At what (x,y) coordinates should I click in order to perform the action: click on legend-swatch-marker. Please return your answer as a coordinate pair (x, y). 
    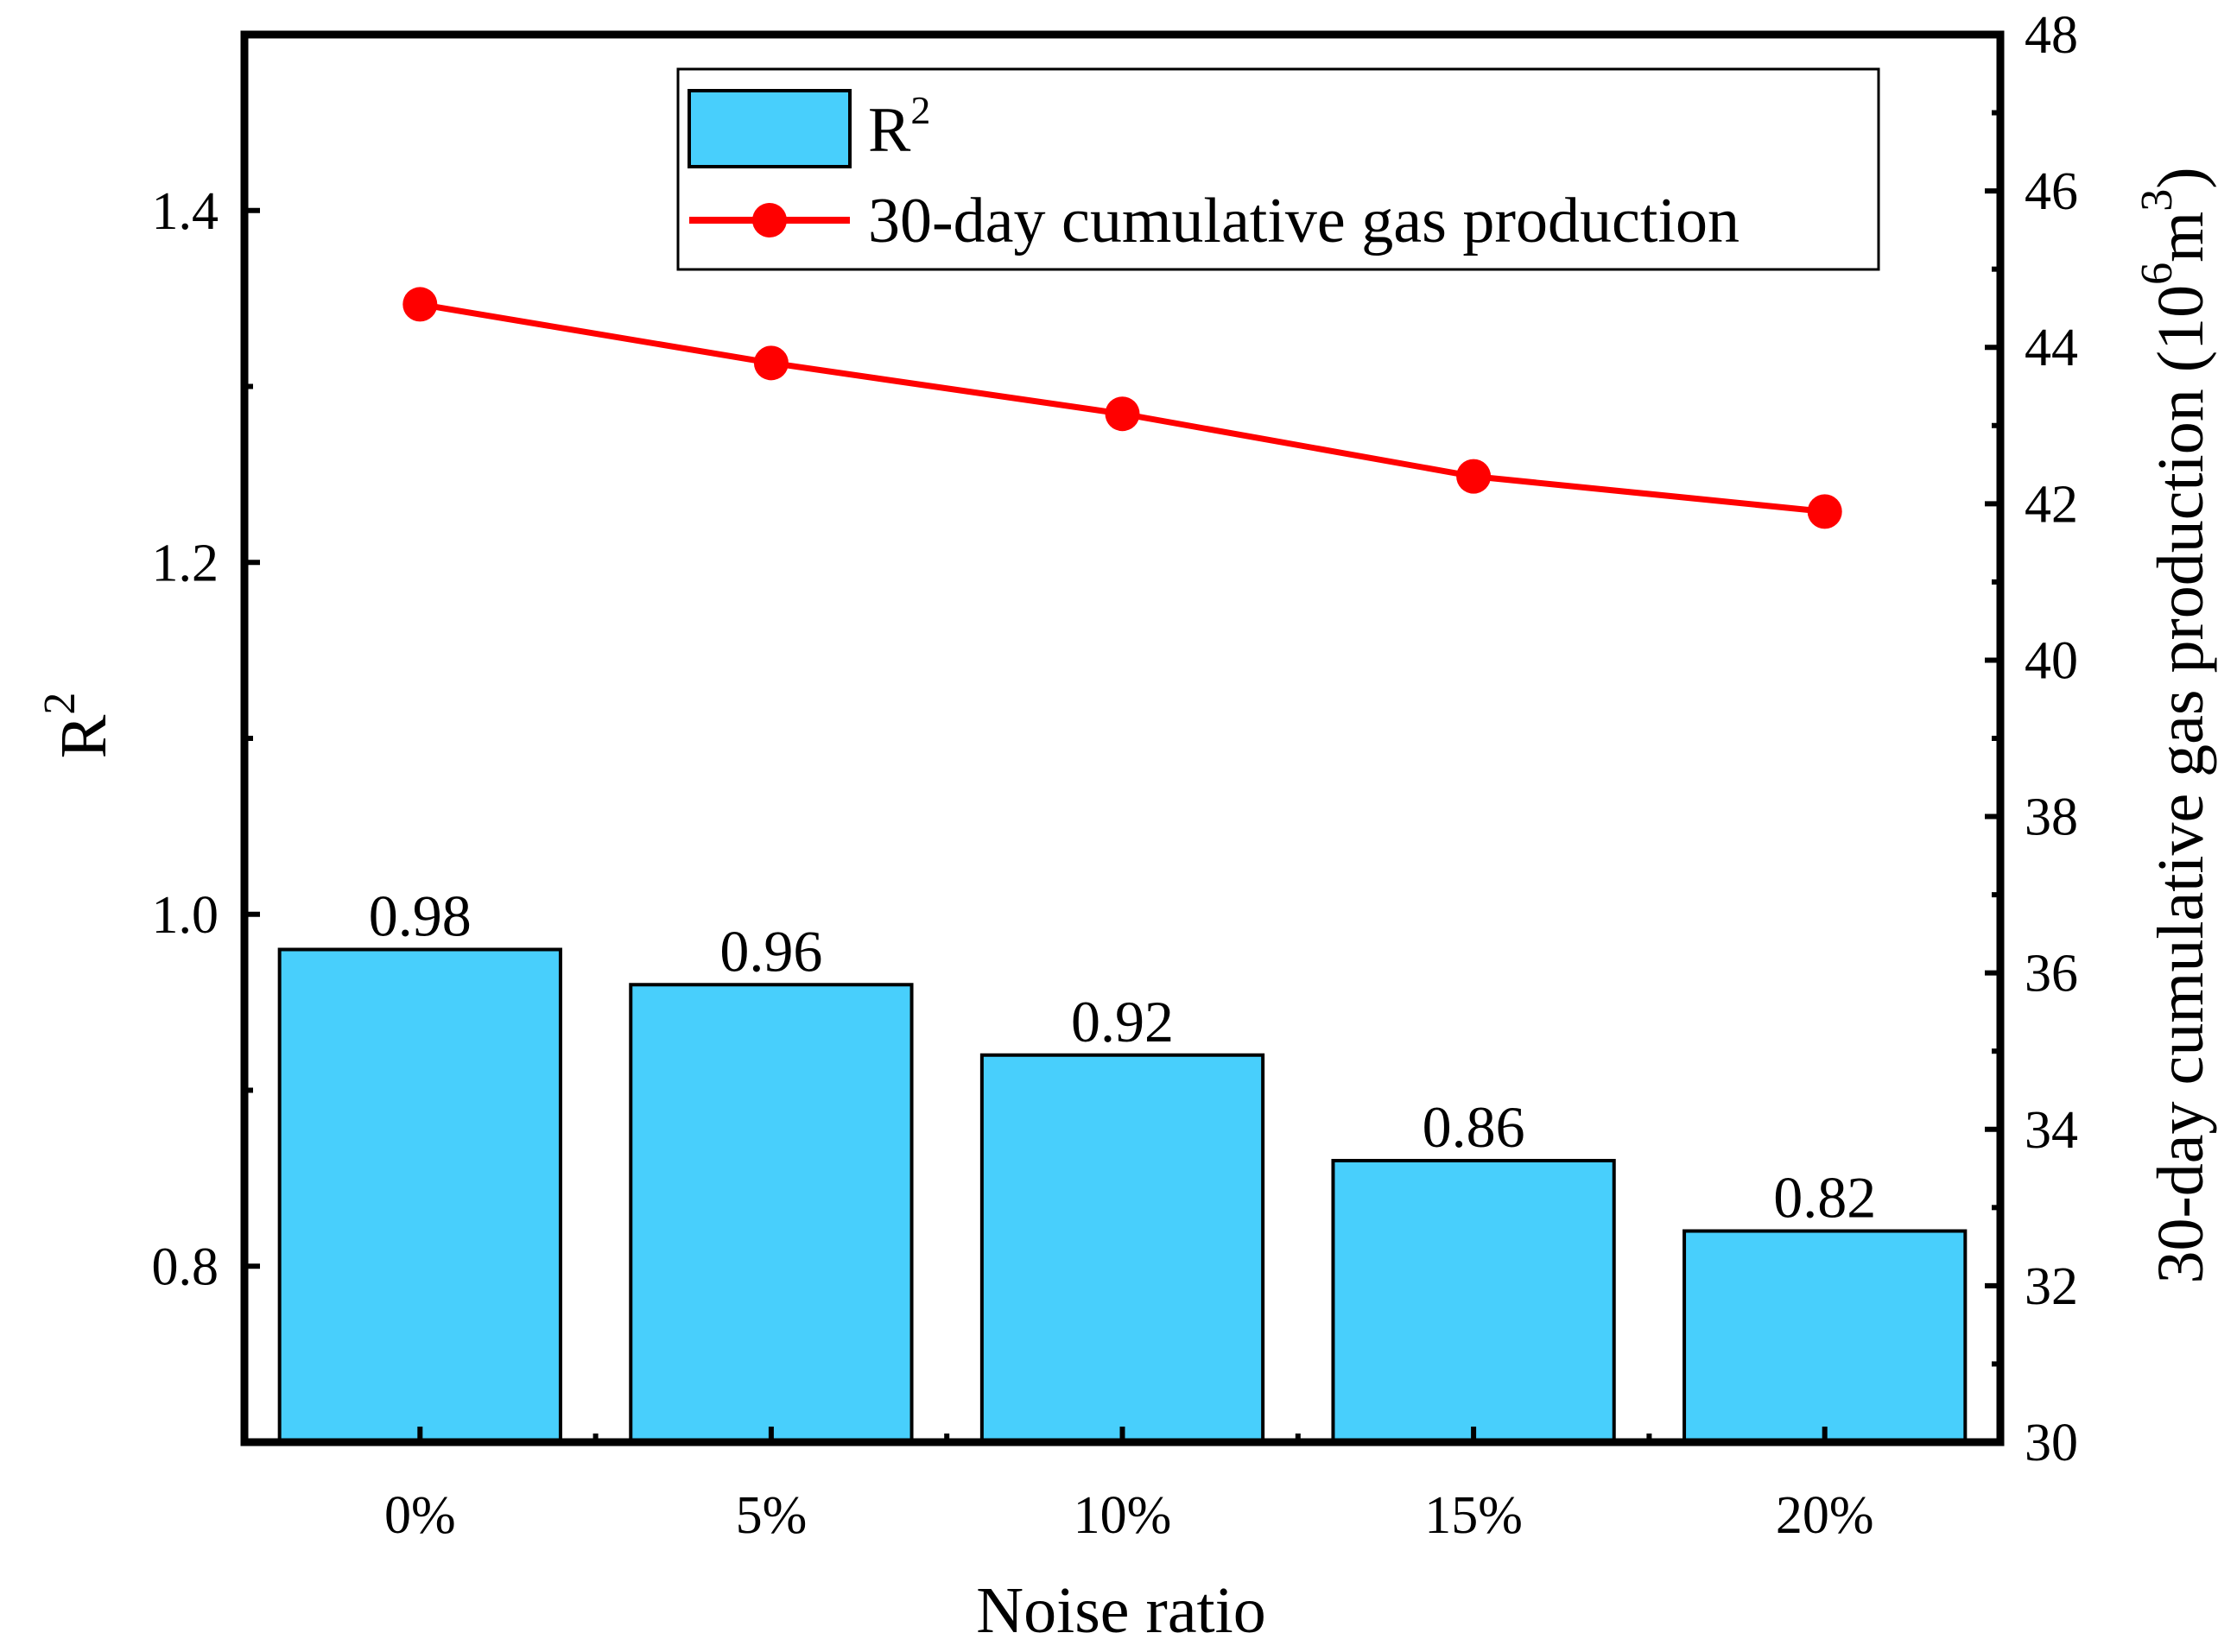
    Looking at the image, I should click on (769, 220).